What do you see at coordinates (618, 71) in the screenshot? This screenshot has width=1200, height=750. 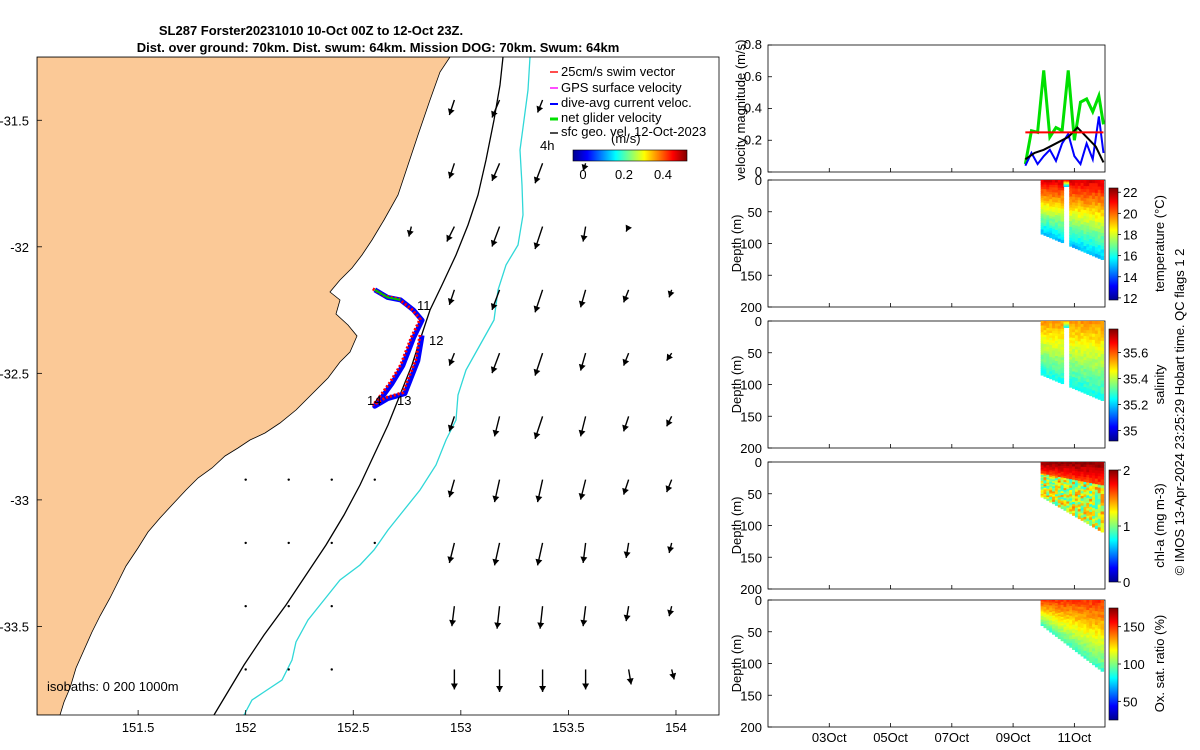 I see `legend-swim-vector: 25cm/s swim vector` at bounding box center [618, 71].